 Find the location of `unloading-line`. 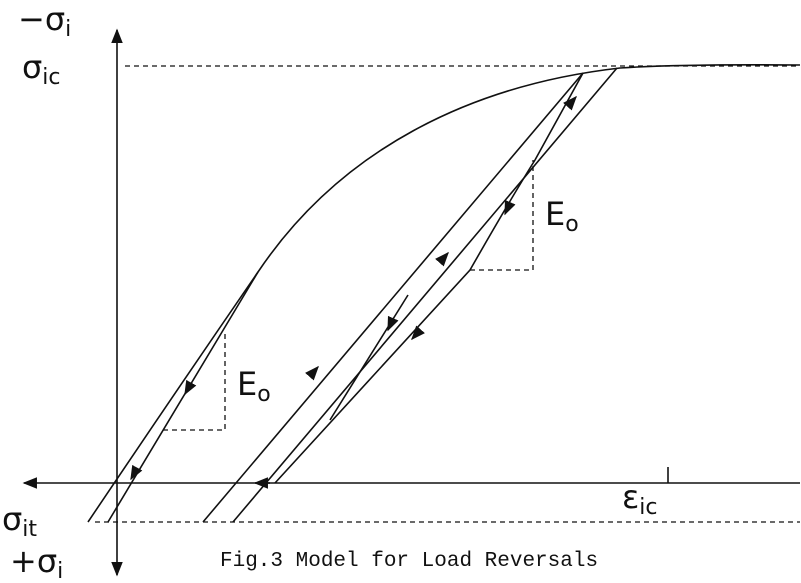

unloading-line is located at coordinates (183, 397).